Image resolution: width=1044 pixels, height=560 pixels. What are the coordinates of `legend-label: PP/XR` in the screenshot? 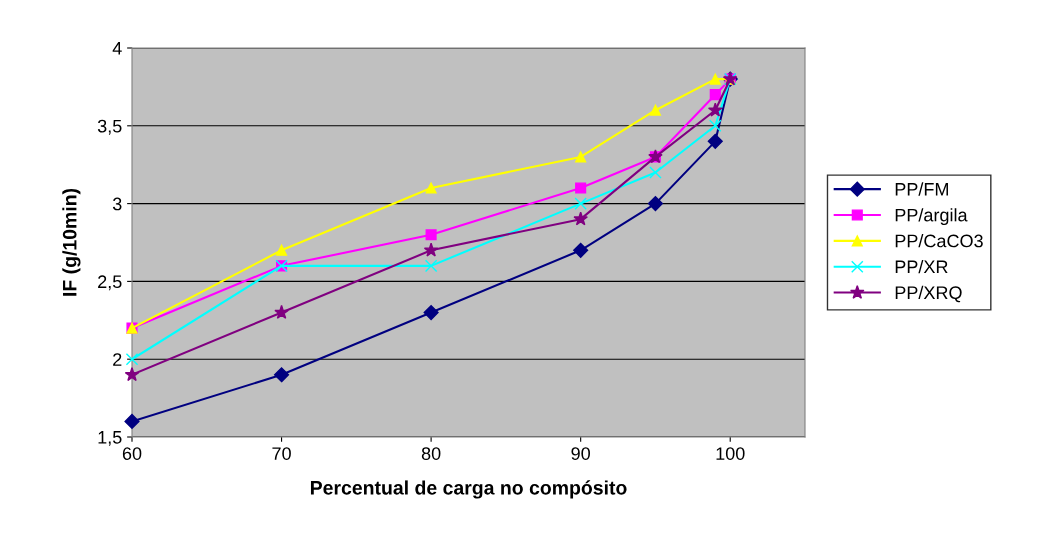 It's located at (921, 266).